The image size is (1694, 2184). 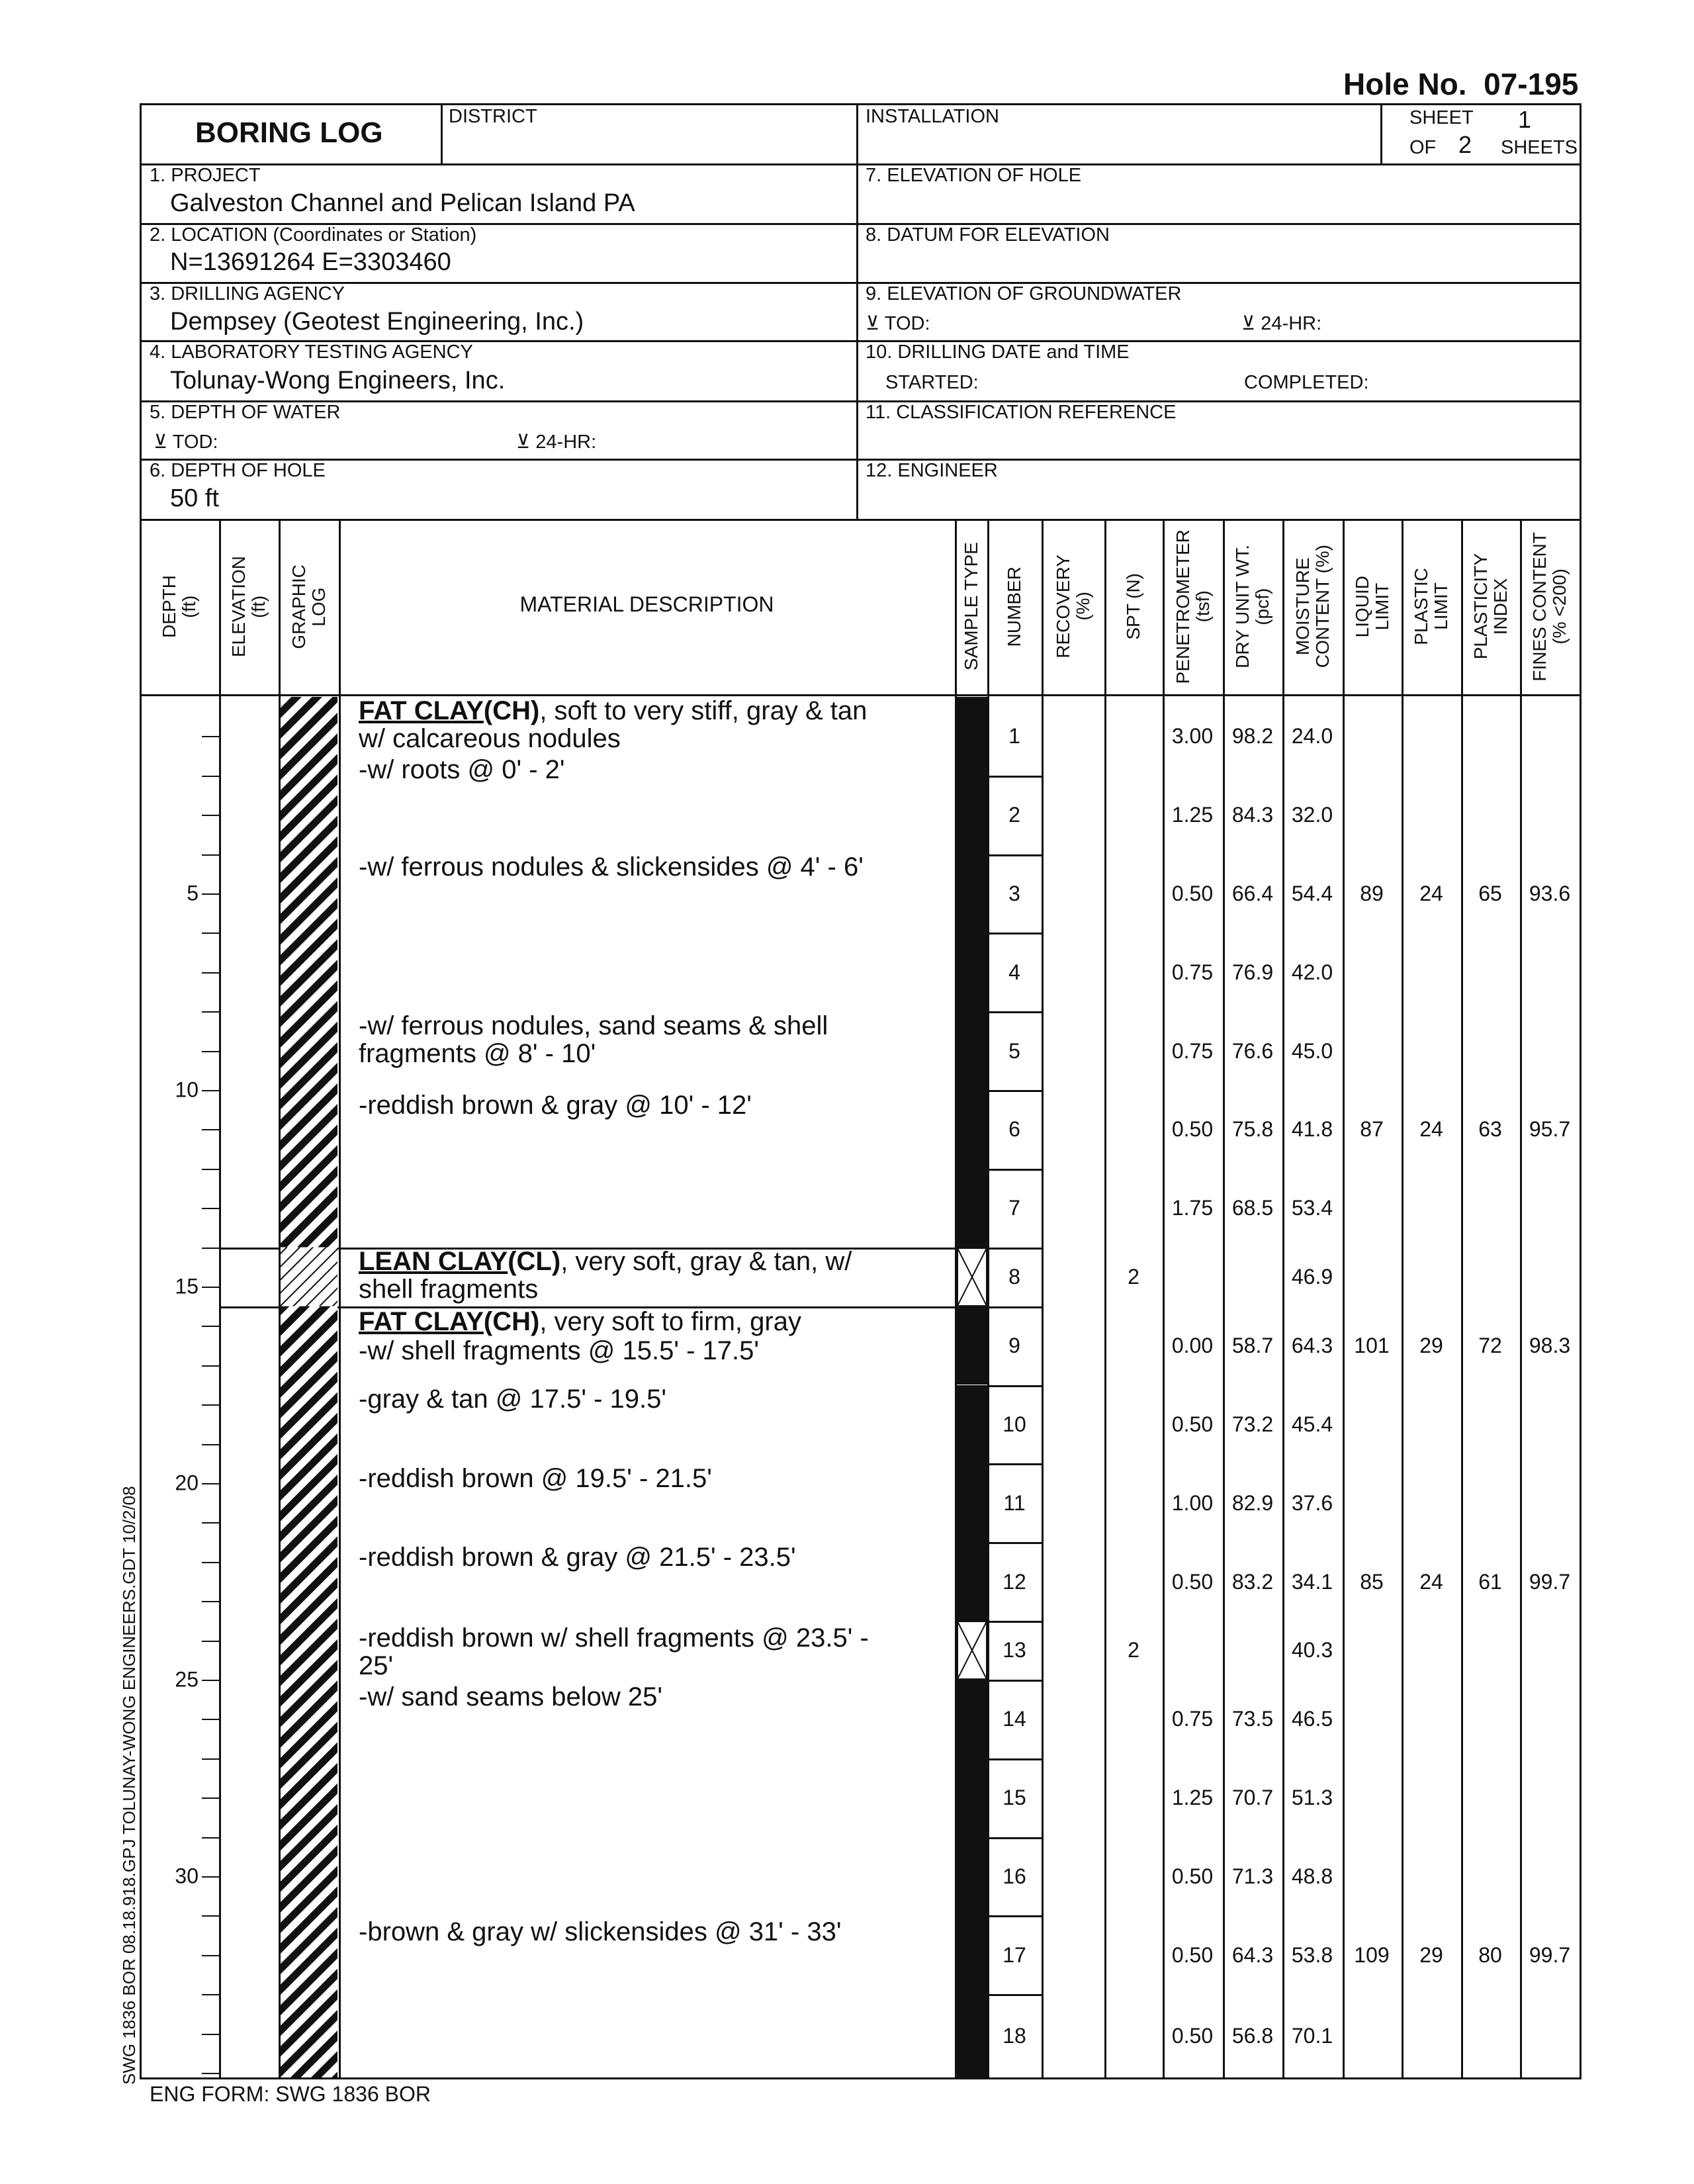 I want to click on sheet-number: 1, so click(x=1525, y=119).